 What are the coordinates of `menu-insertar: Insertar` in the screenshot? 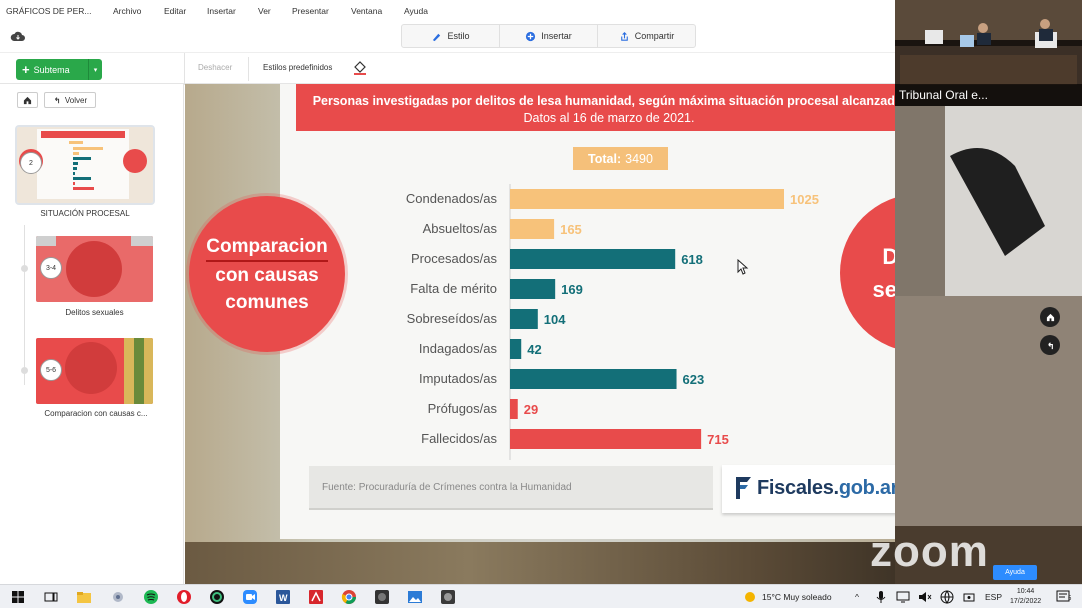 It's located at (221, 11).